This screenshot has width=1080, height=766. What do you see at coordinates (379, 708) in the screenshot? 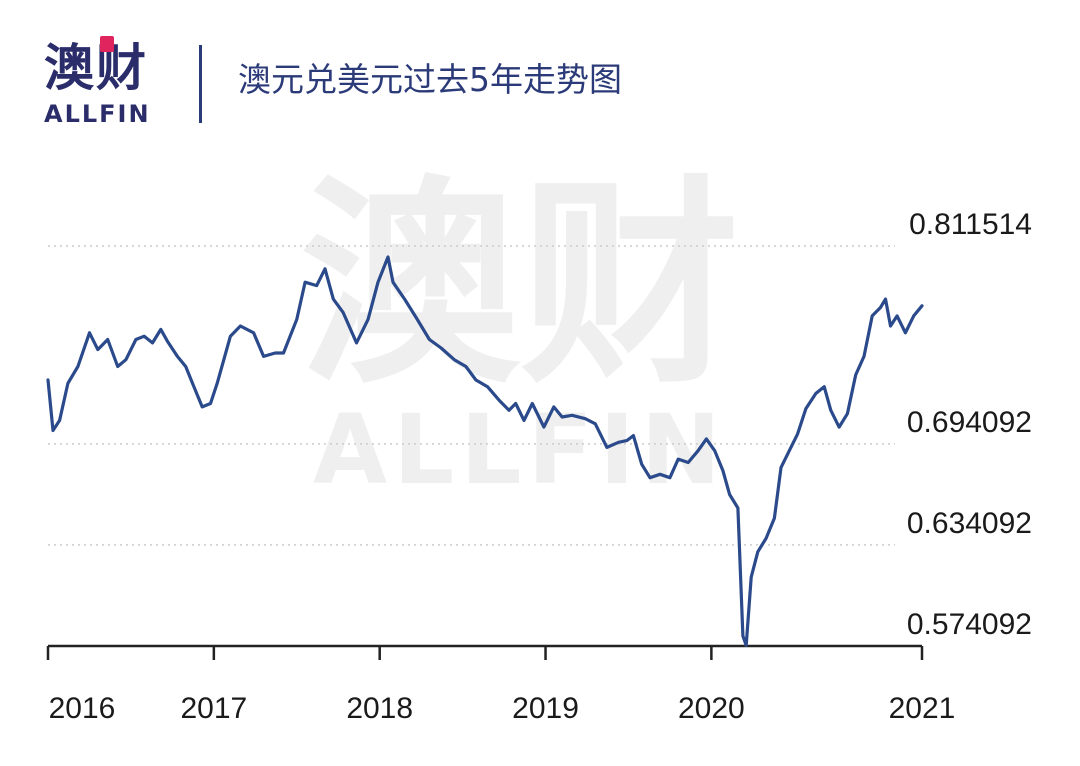
I see `x-tick-label: 2018` at bounding box center [379, 708].